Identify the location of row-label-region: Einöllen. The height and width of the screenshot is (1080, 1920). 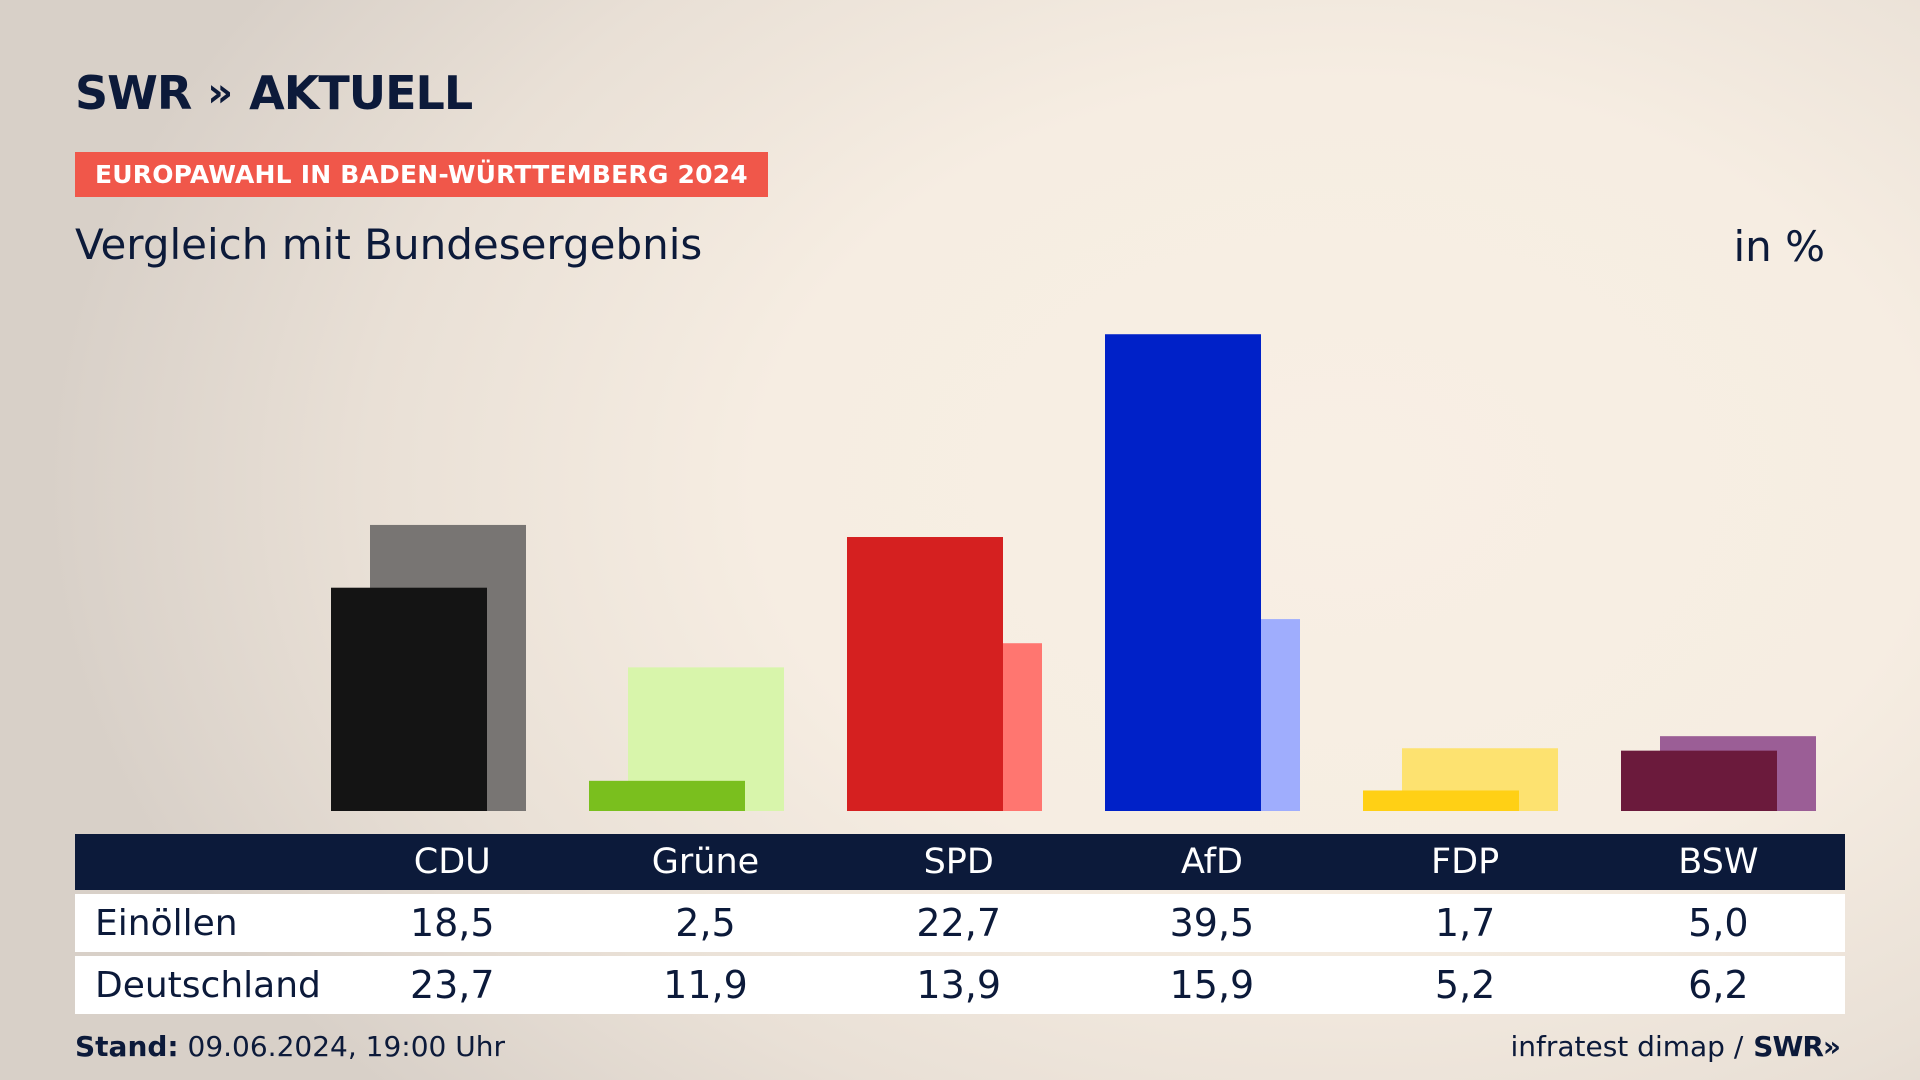
(166, 923).